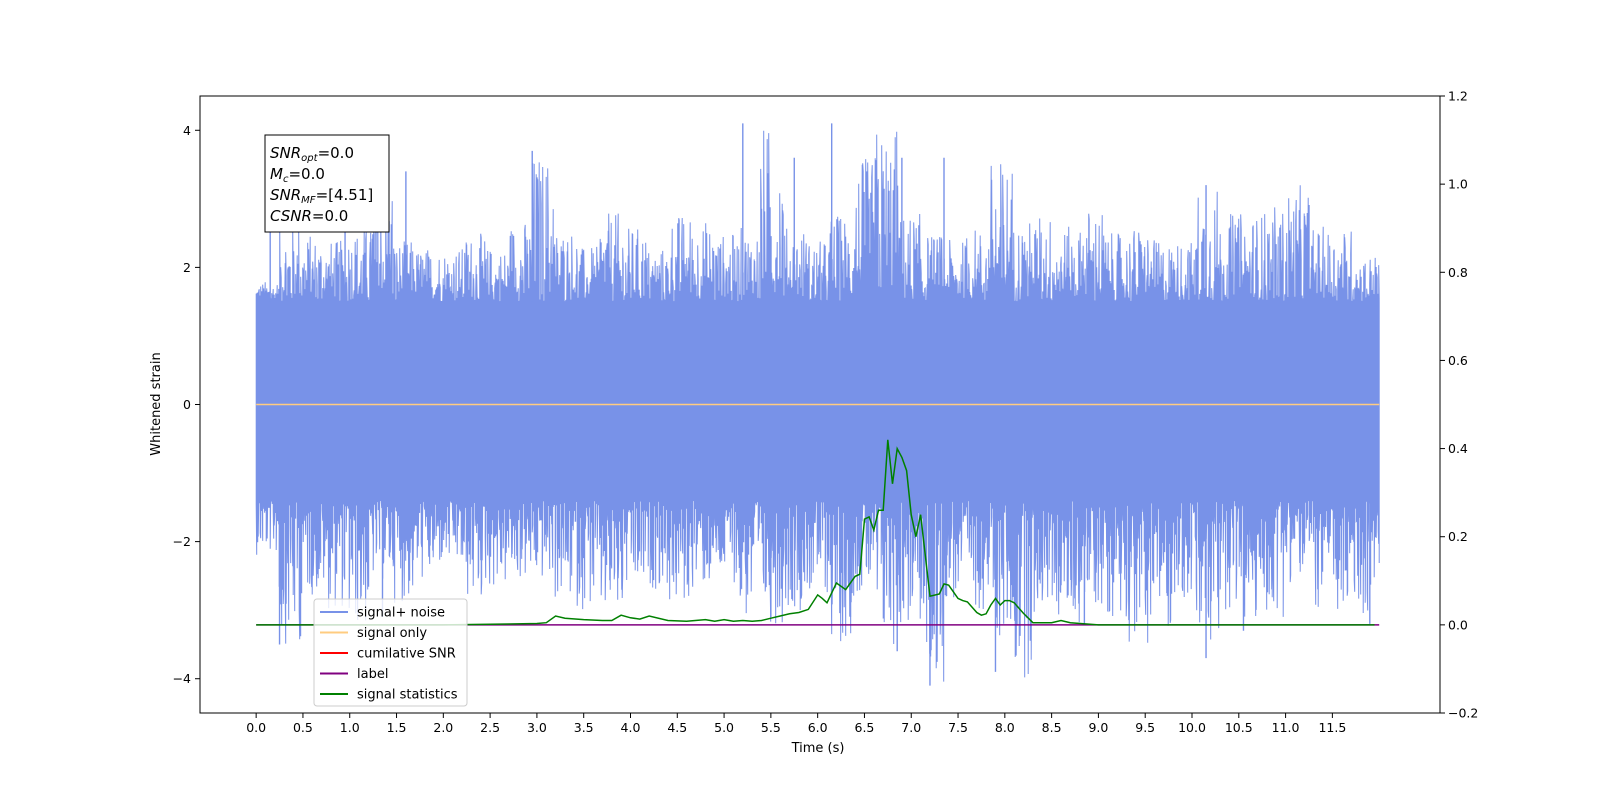 Image resolution: width=1600 pixels, height=800 pixels. Describe the element at coordinates (1286, 727) in the screenshot. I see `x-tick-label: 11.0` at that location.